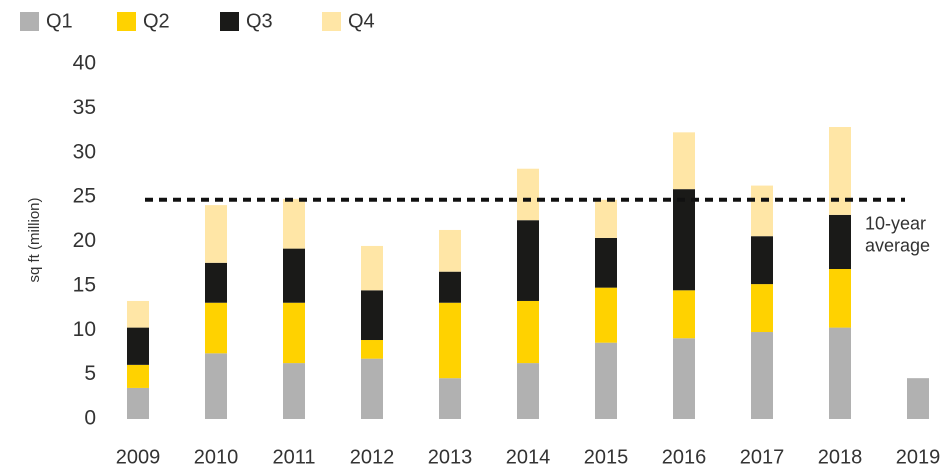  What do you see at coordinates (895, 224) in the screenshot?
I see `annotation: 10-year` at bounding box center [895, 224].